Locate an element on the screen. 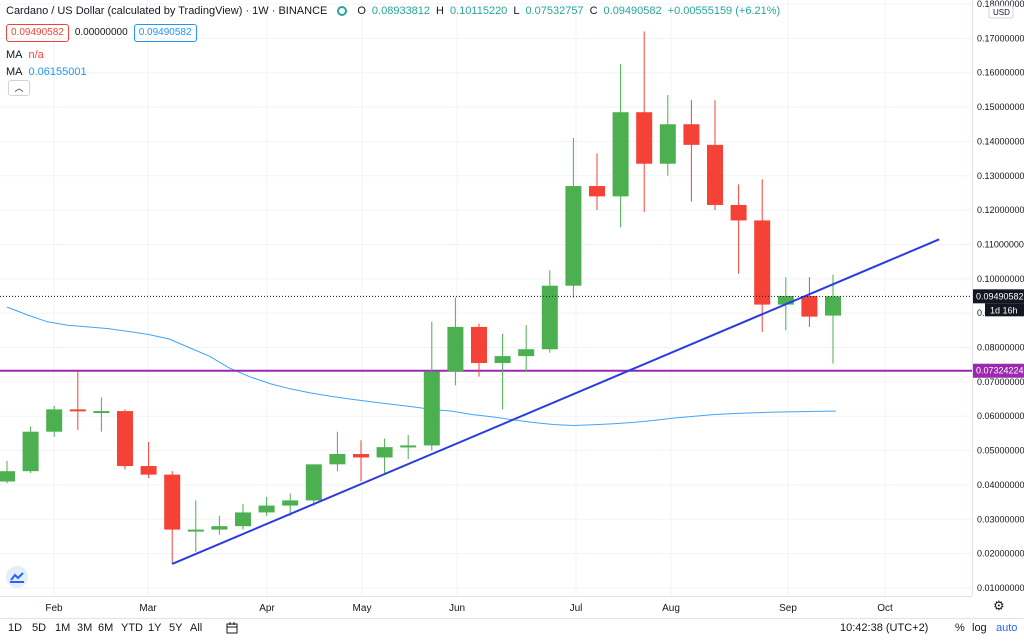 This screenshot has height=641, width=1024. time-label: Oct is located at coordinates (885, 608).